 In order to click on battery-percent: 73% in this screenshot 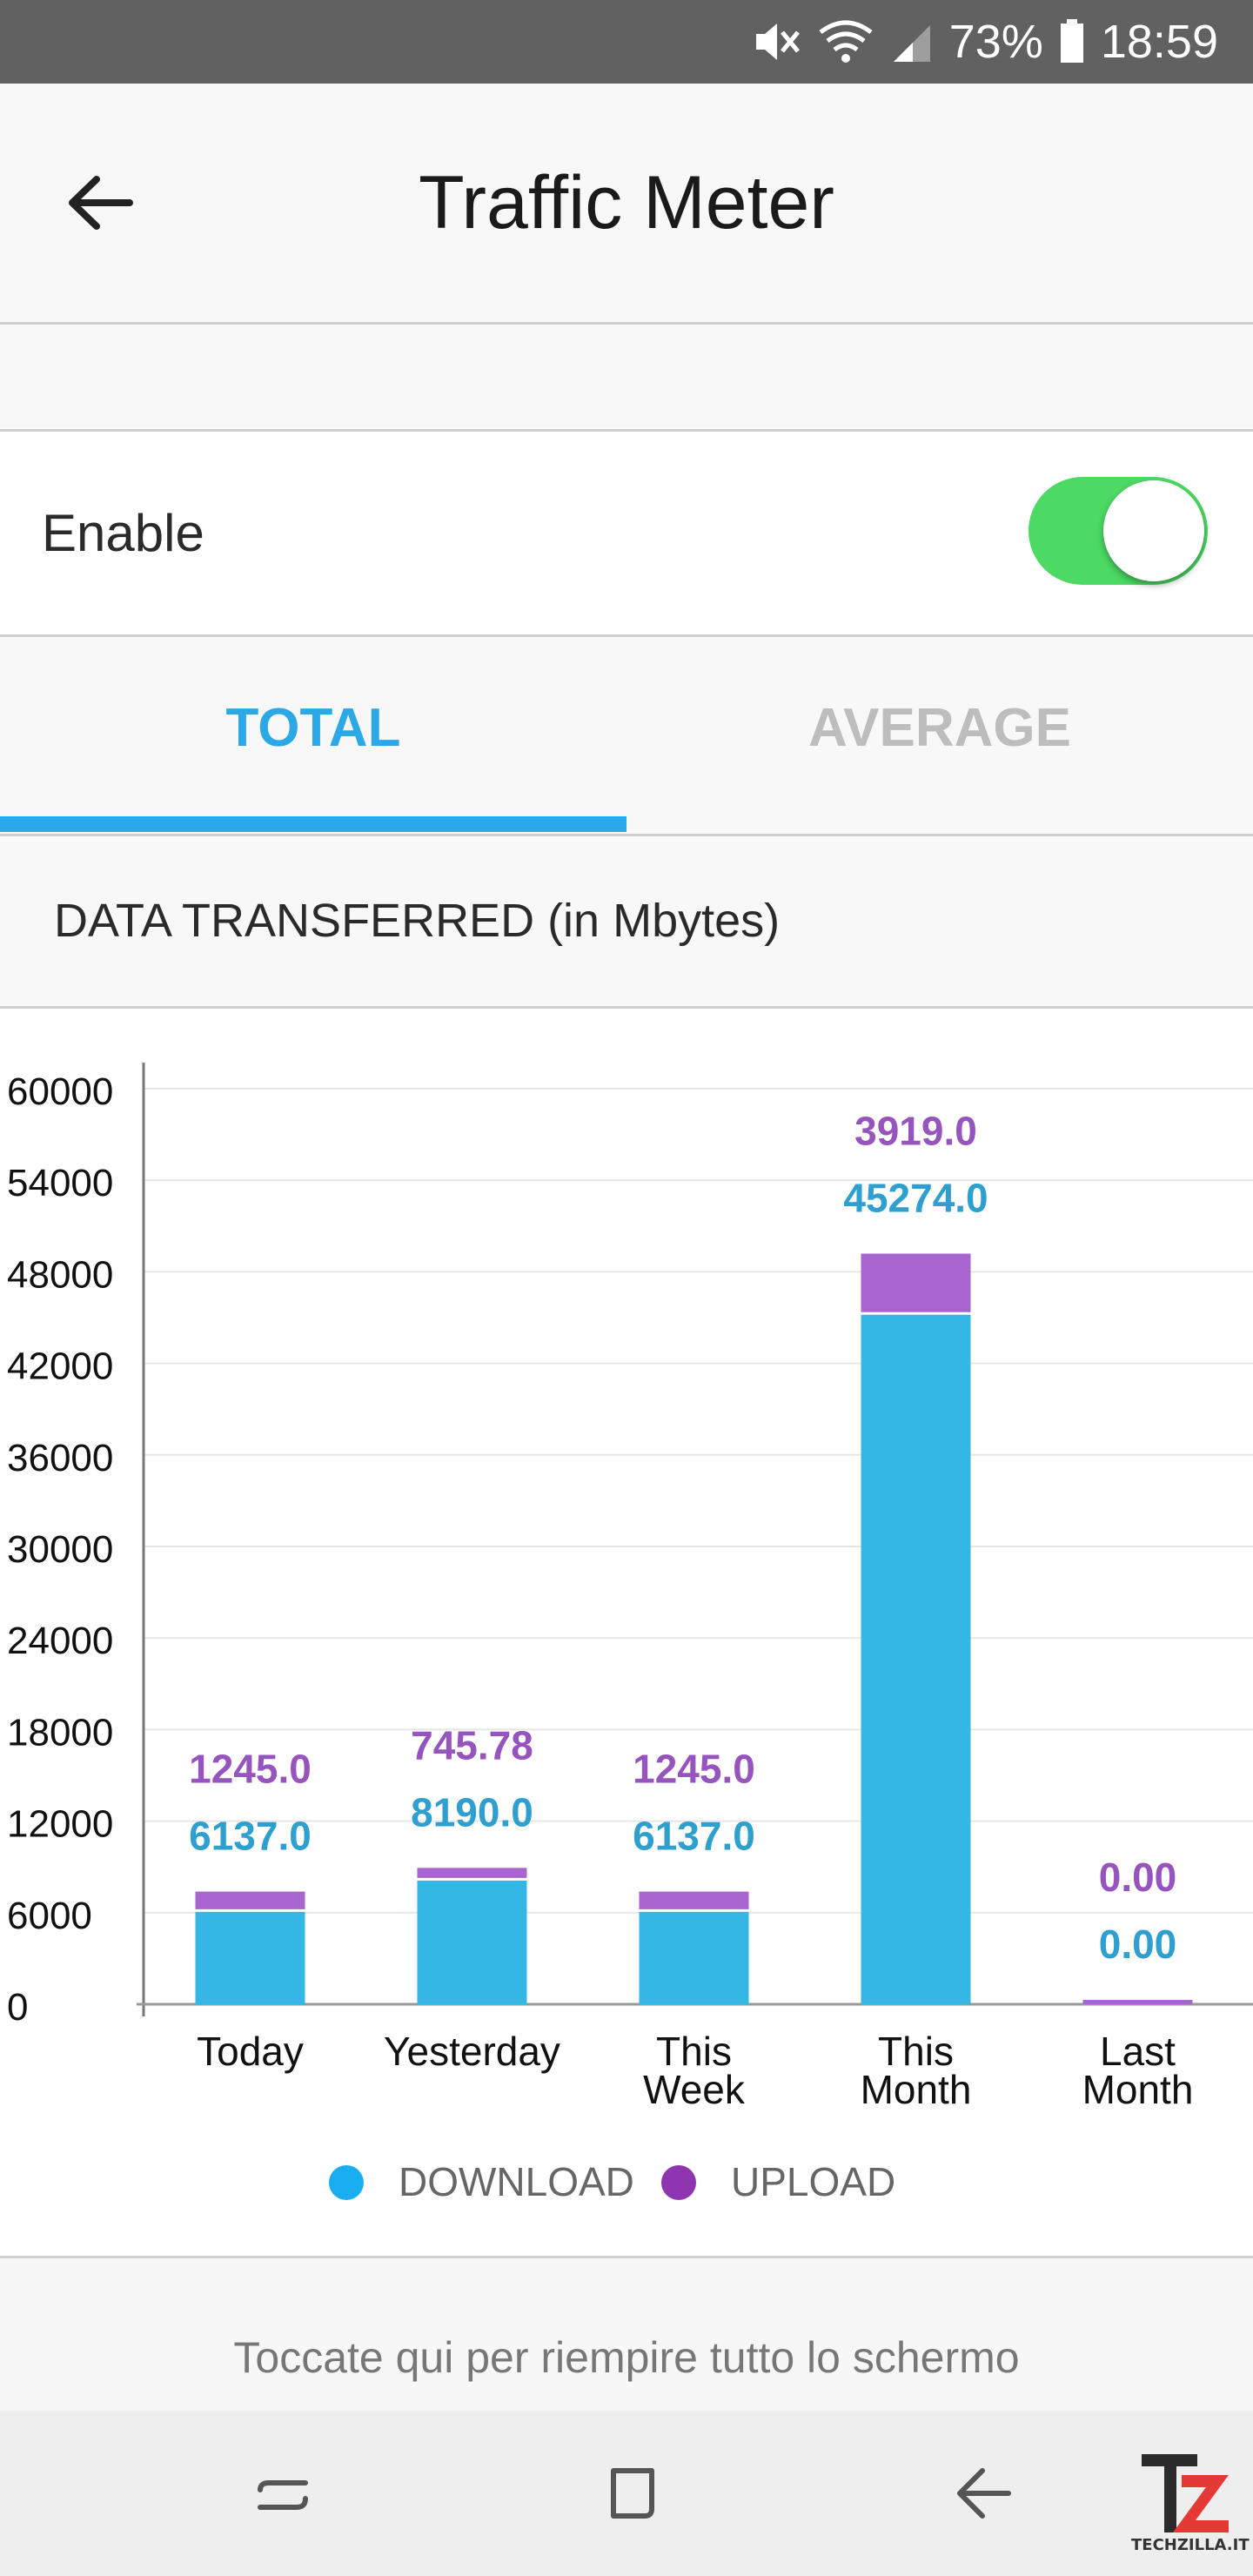, I will do `click(996, 42)`.